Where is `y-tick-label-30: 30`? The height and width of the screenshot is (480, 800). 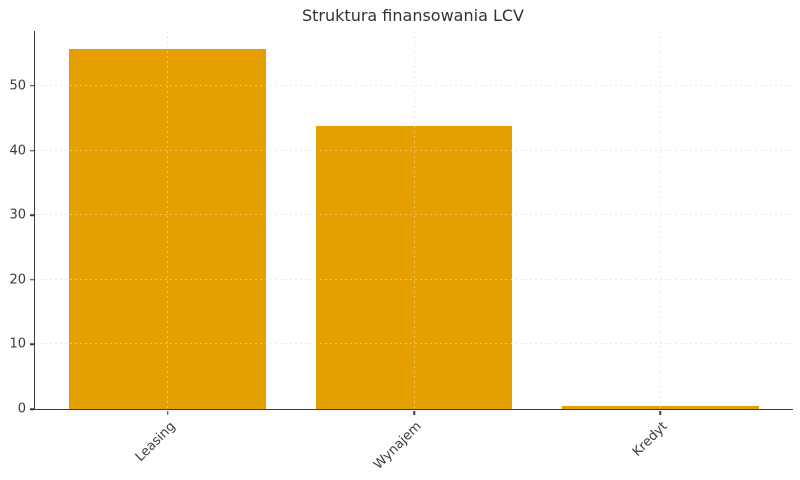 y-tick-label-30: 30 is located at coordinates (17, 215).